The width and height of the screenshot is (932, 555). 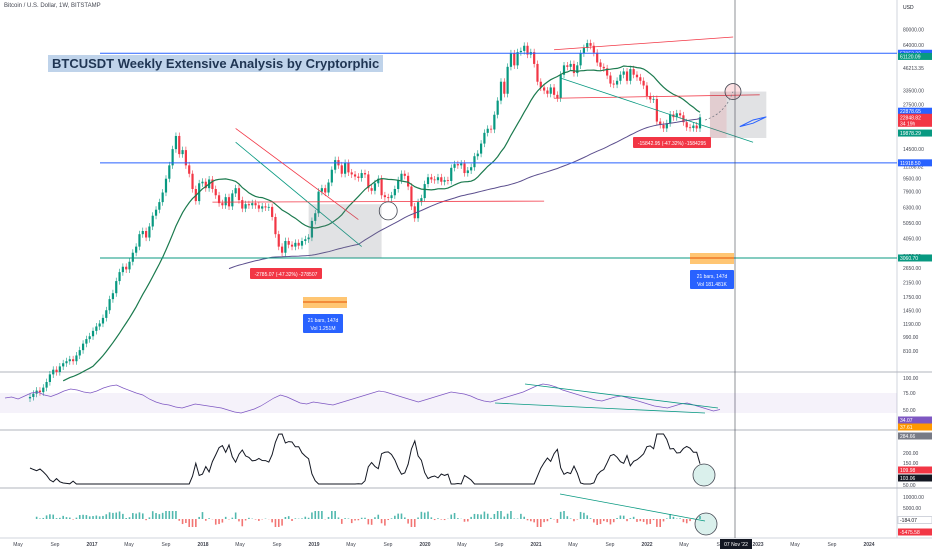 I want to click on y-tick-label: 80000.00, so click(x=913, y=31).